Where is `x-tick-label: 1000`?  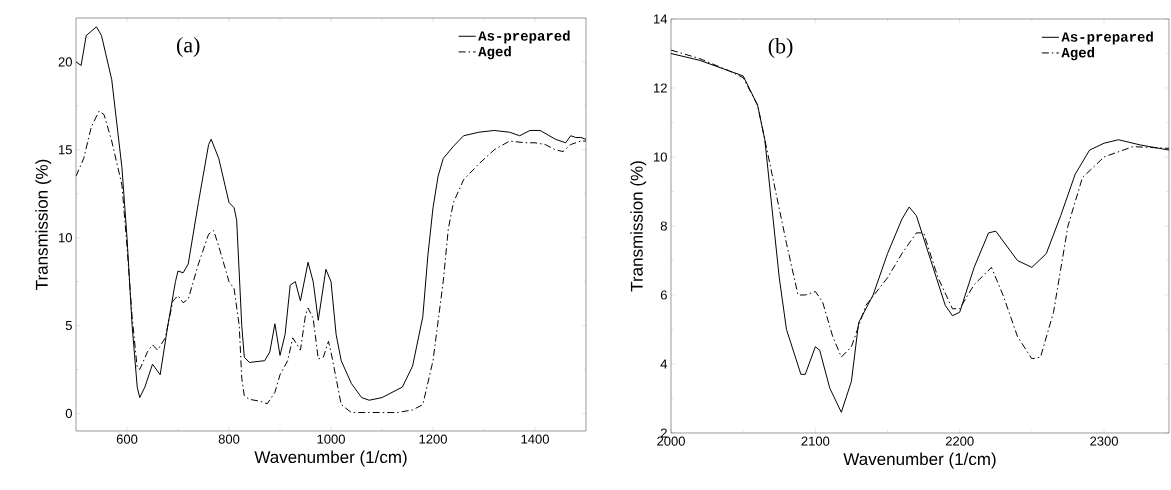
x-tick-label: 1000 is located at coordinates (331, 439).